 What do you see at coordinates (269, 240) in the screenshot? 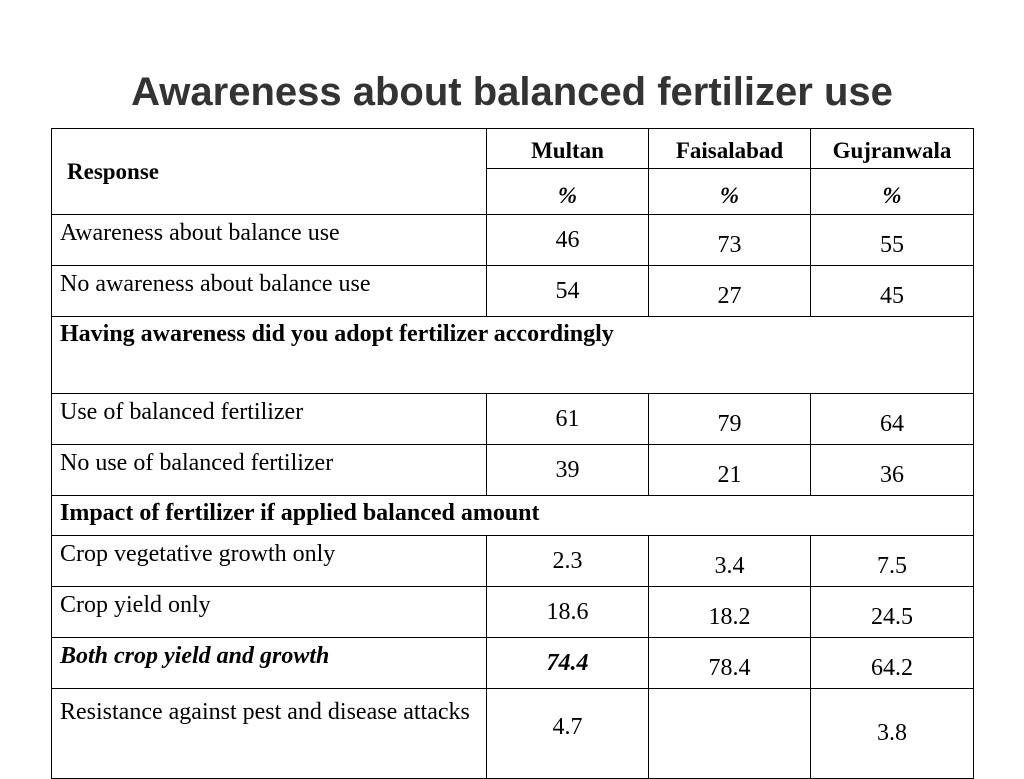
I see `row-label: Awareness about balance use` at bounding box center [269, 240].